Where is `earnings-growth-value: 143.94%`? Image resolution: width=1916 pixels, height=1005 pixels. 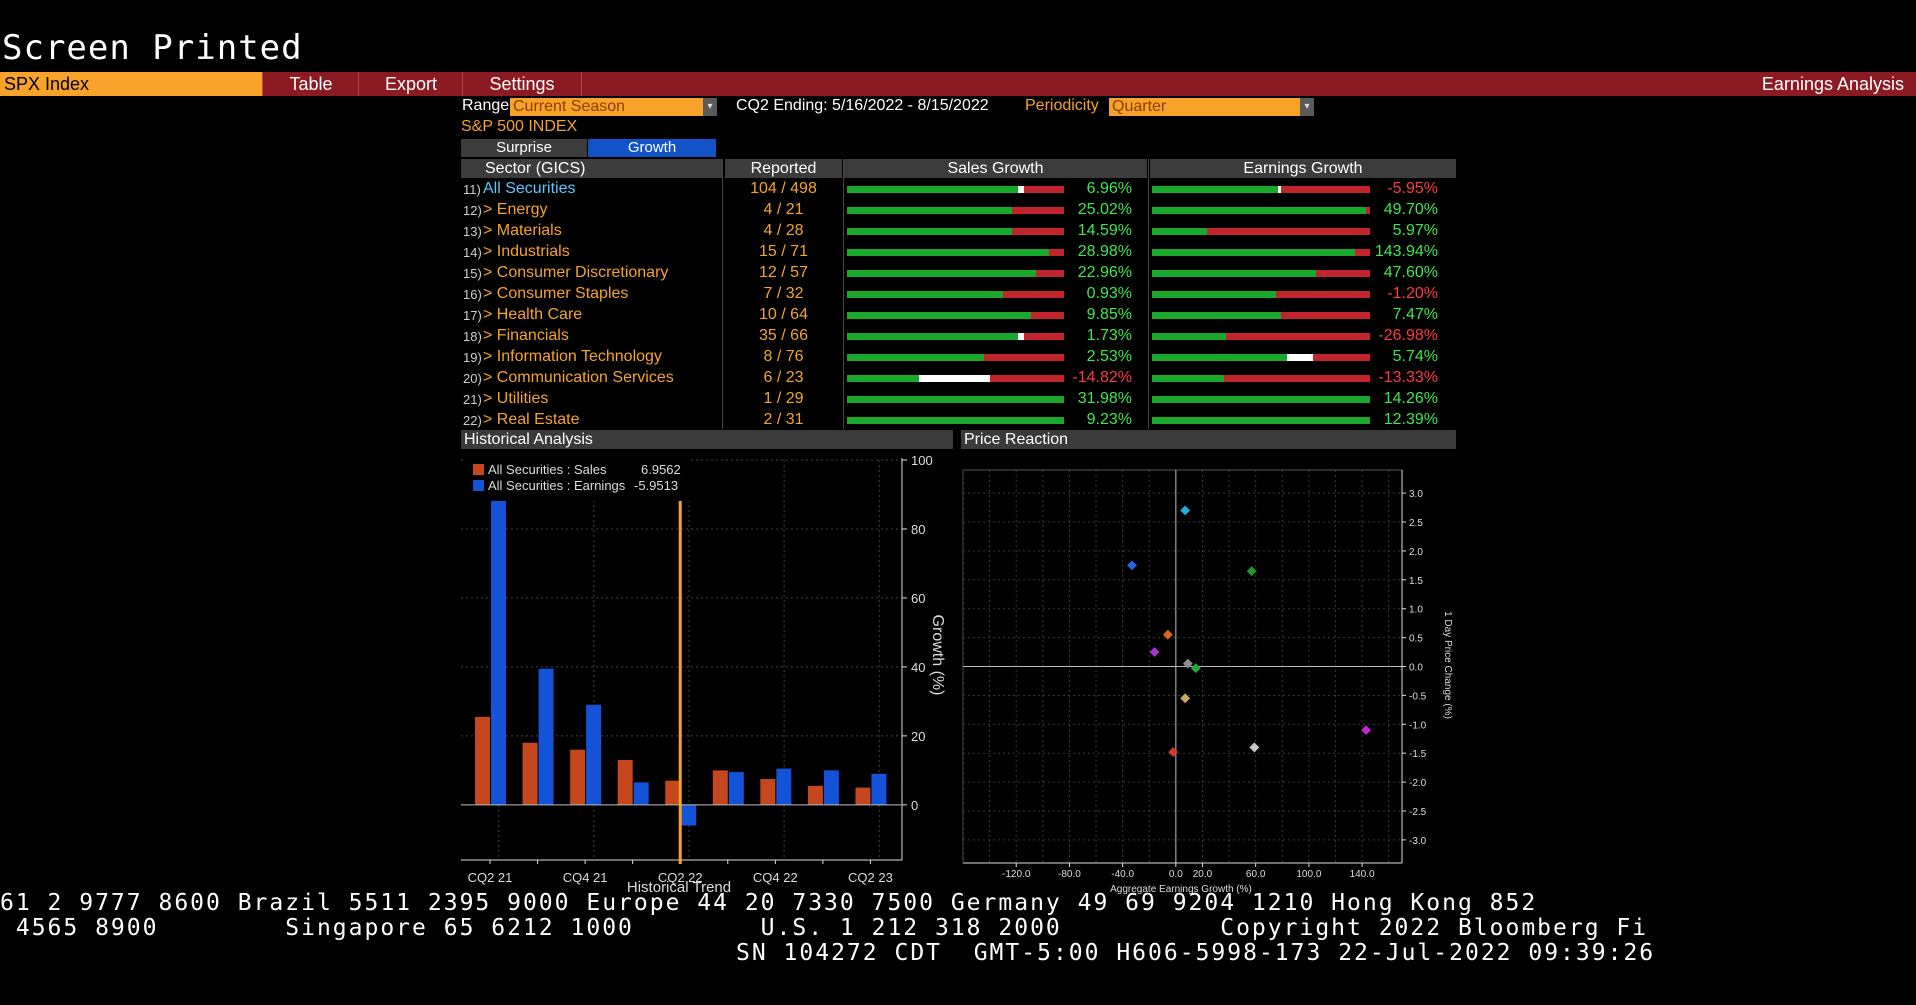
earnings-growth-value: 143.94% is located at coordinates (1406, 251).